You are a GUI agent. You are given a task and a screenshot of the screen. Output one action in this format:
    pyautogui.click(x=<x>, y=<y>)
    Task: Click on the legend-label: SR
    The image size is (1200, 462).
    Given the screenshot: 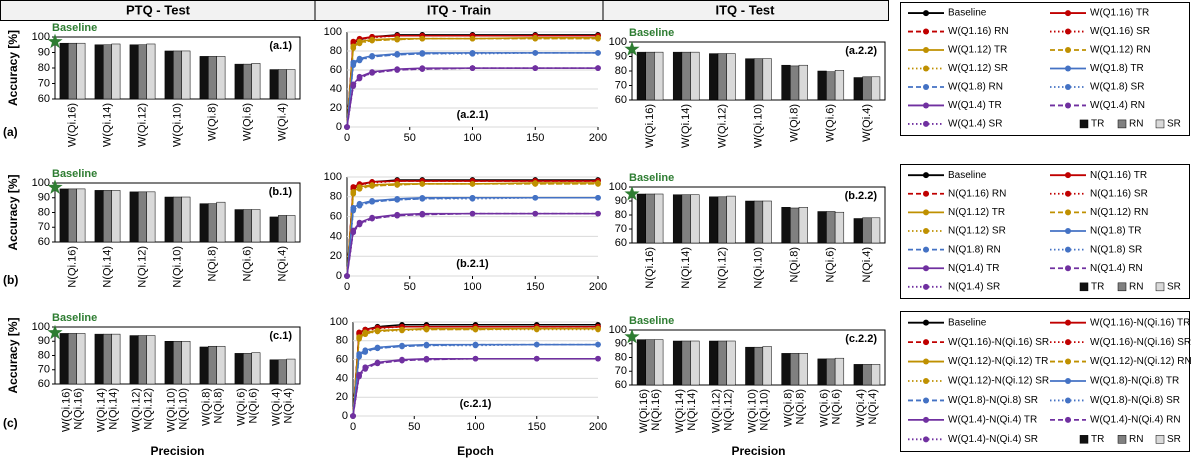 What is the action you would take?
    pyautogui.click(x=1174, y=439)
    